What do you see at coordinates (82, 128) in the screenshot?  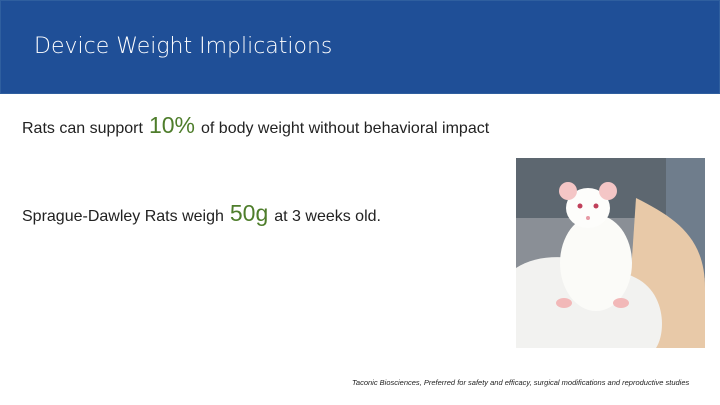 I see `text: Rats can support` at bounding box center [82, 128].